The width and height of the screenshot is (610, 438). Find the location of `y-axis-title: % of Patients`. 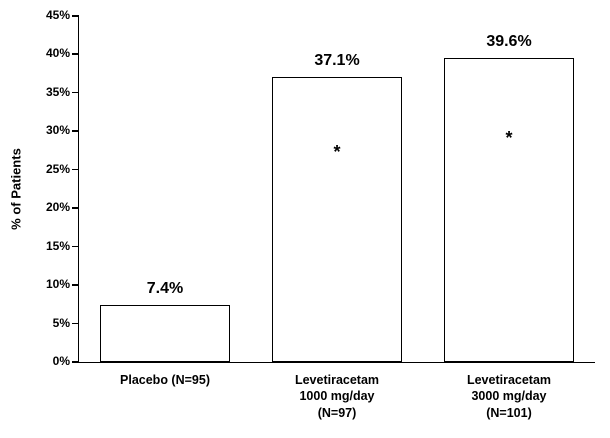

y-axis-title: % of Patients is located at coordinates (16, 189).